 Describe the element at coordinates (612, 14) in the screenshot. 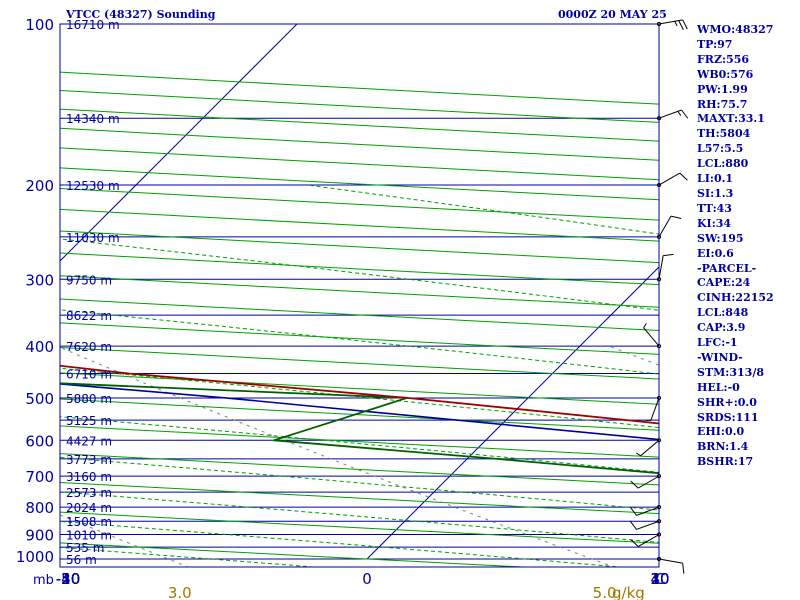

I see `chart-datetime: 0000Z 20 MAY 25` at that location.